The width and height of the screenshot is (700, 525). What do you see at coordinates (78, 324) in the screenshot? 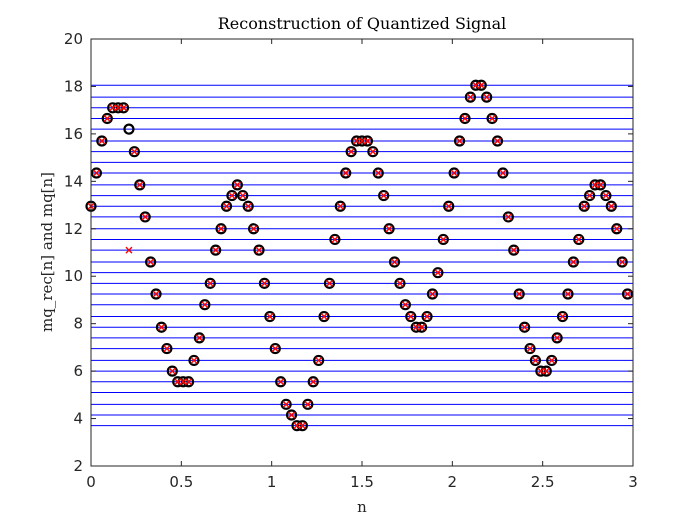
I see `y-tick-label: 8` at bounding box center [78, 324].